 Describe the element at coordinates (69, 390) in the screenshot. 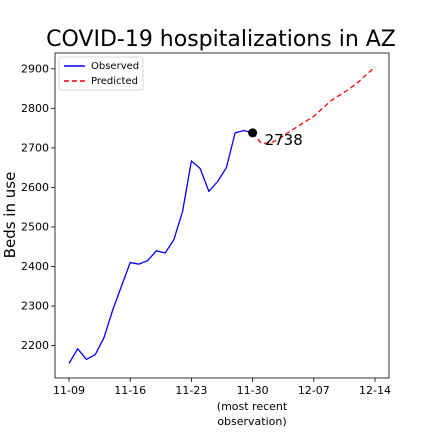

I see `x-tick-label-11-09: 11-09` at that location.